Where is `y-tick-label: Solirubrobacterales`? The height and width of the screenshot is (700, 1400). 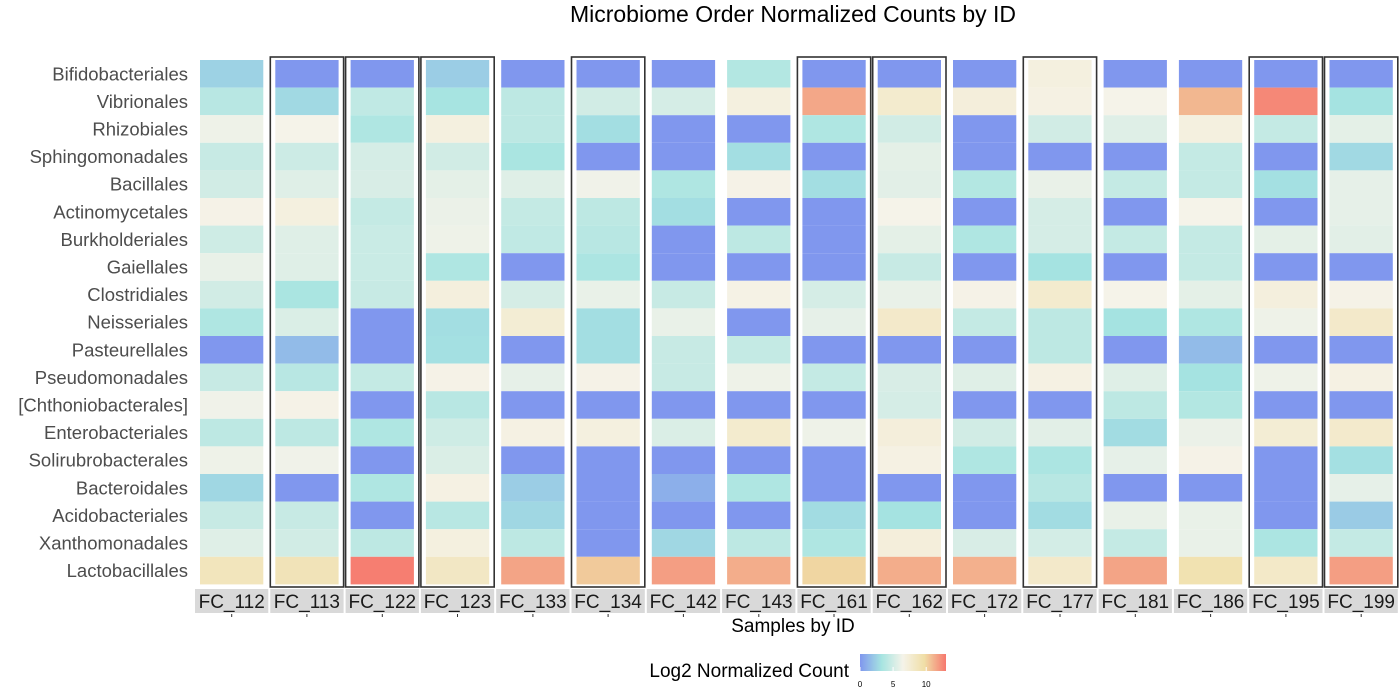
y-tick-label: Solirubrobacterales is located at coordinates (108, 460).